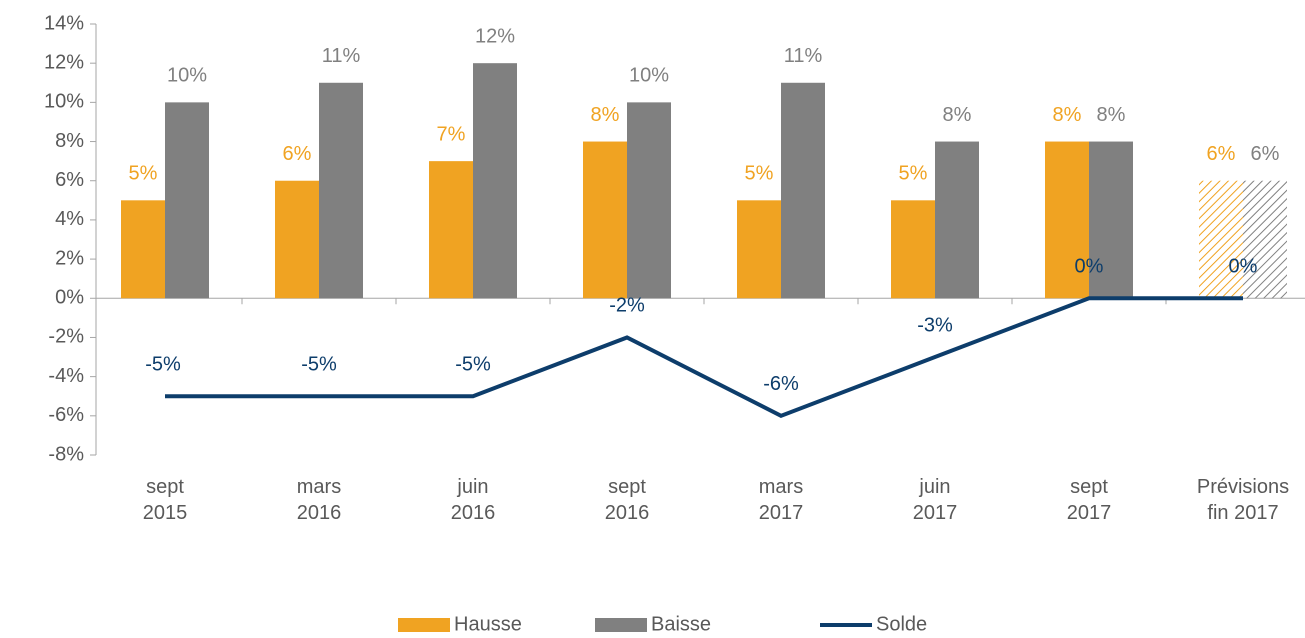 The image size is (1305, 638). I want to click on legend-label: Baisse, so click(681, 624).